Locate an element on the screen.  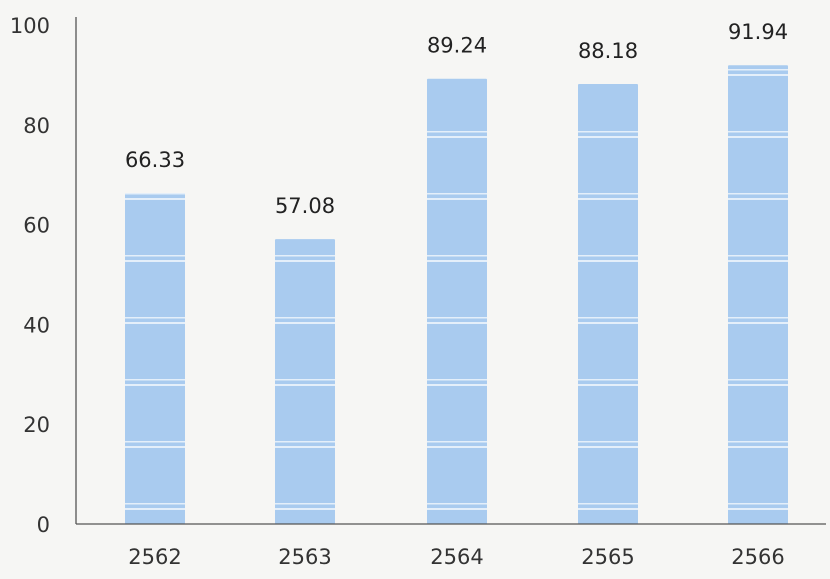
x-tick-label-2566: 2566 is located at coordinates (757, 557).